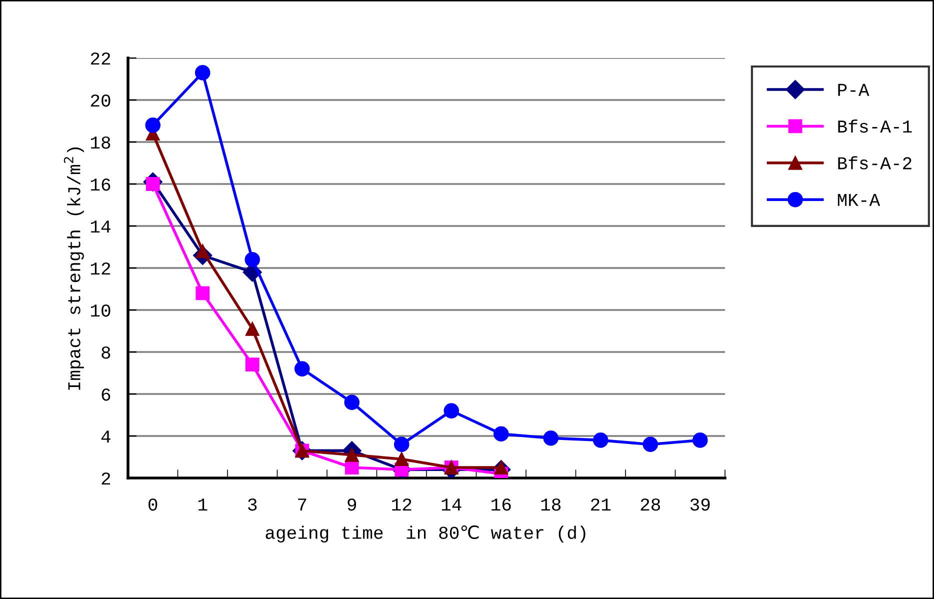 This screenshot has width=934, height=599. I want to click on y-tick-label: 22, so click(100, 58).